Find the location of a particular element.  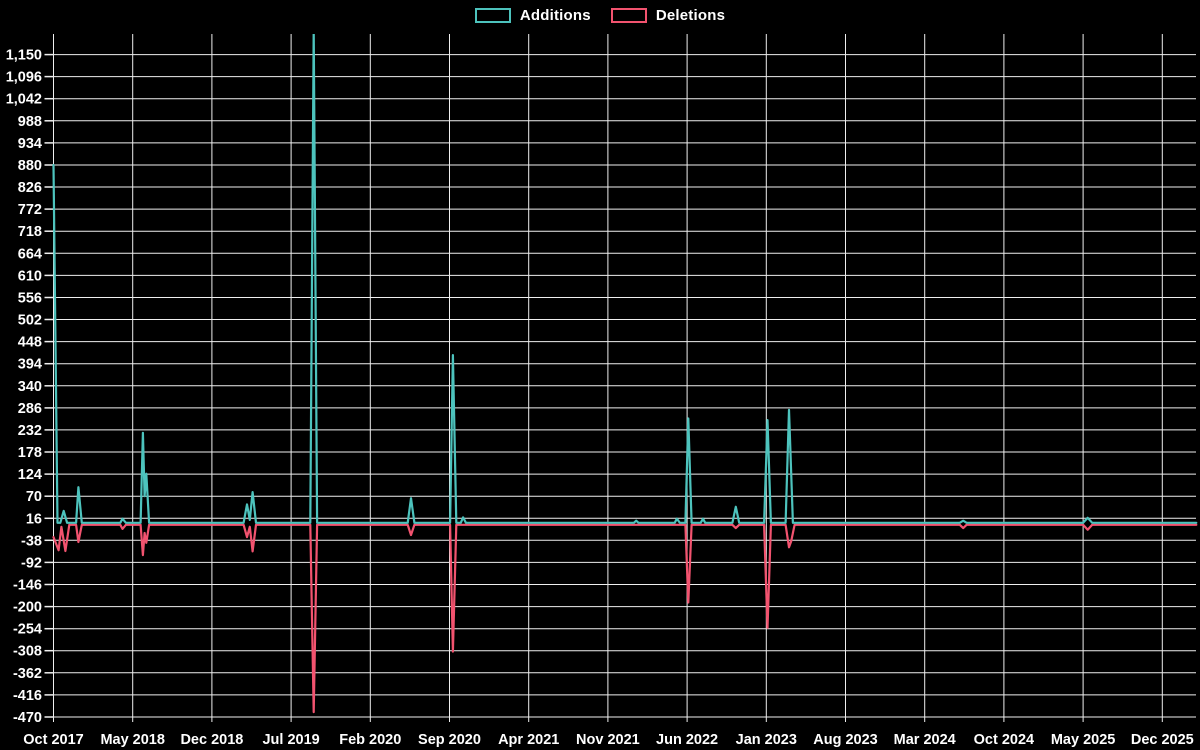

svg-text: May 2025 is located at coordinates (1083, 740).